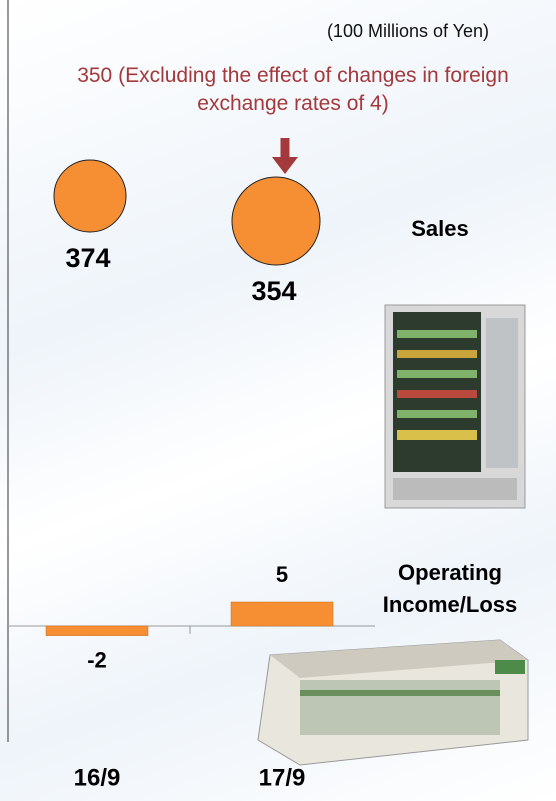 The height and width of the screenshot is (801, 556). What do you see at coordinates (97, 659) in the screenshot?
I see `value-label: -2` at bounding box center [97, 659].